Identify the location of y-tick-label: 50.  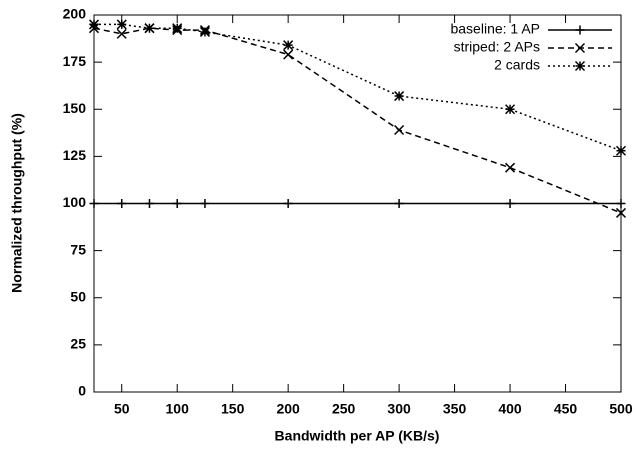
(78, 296).